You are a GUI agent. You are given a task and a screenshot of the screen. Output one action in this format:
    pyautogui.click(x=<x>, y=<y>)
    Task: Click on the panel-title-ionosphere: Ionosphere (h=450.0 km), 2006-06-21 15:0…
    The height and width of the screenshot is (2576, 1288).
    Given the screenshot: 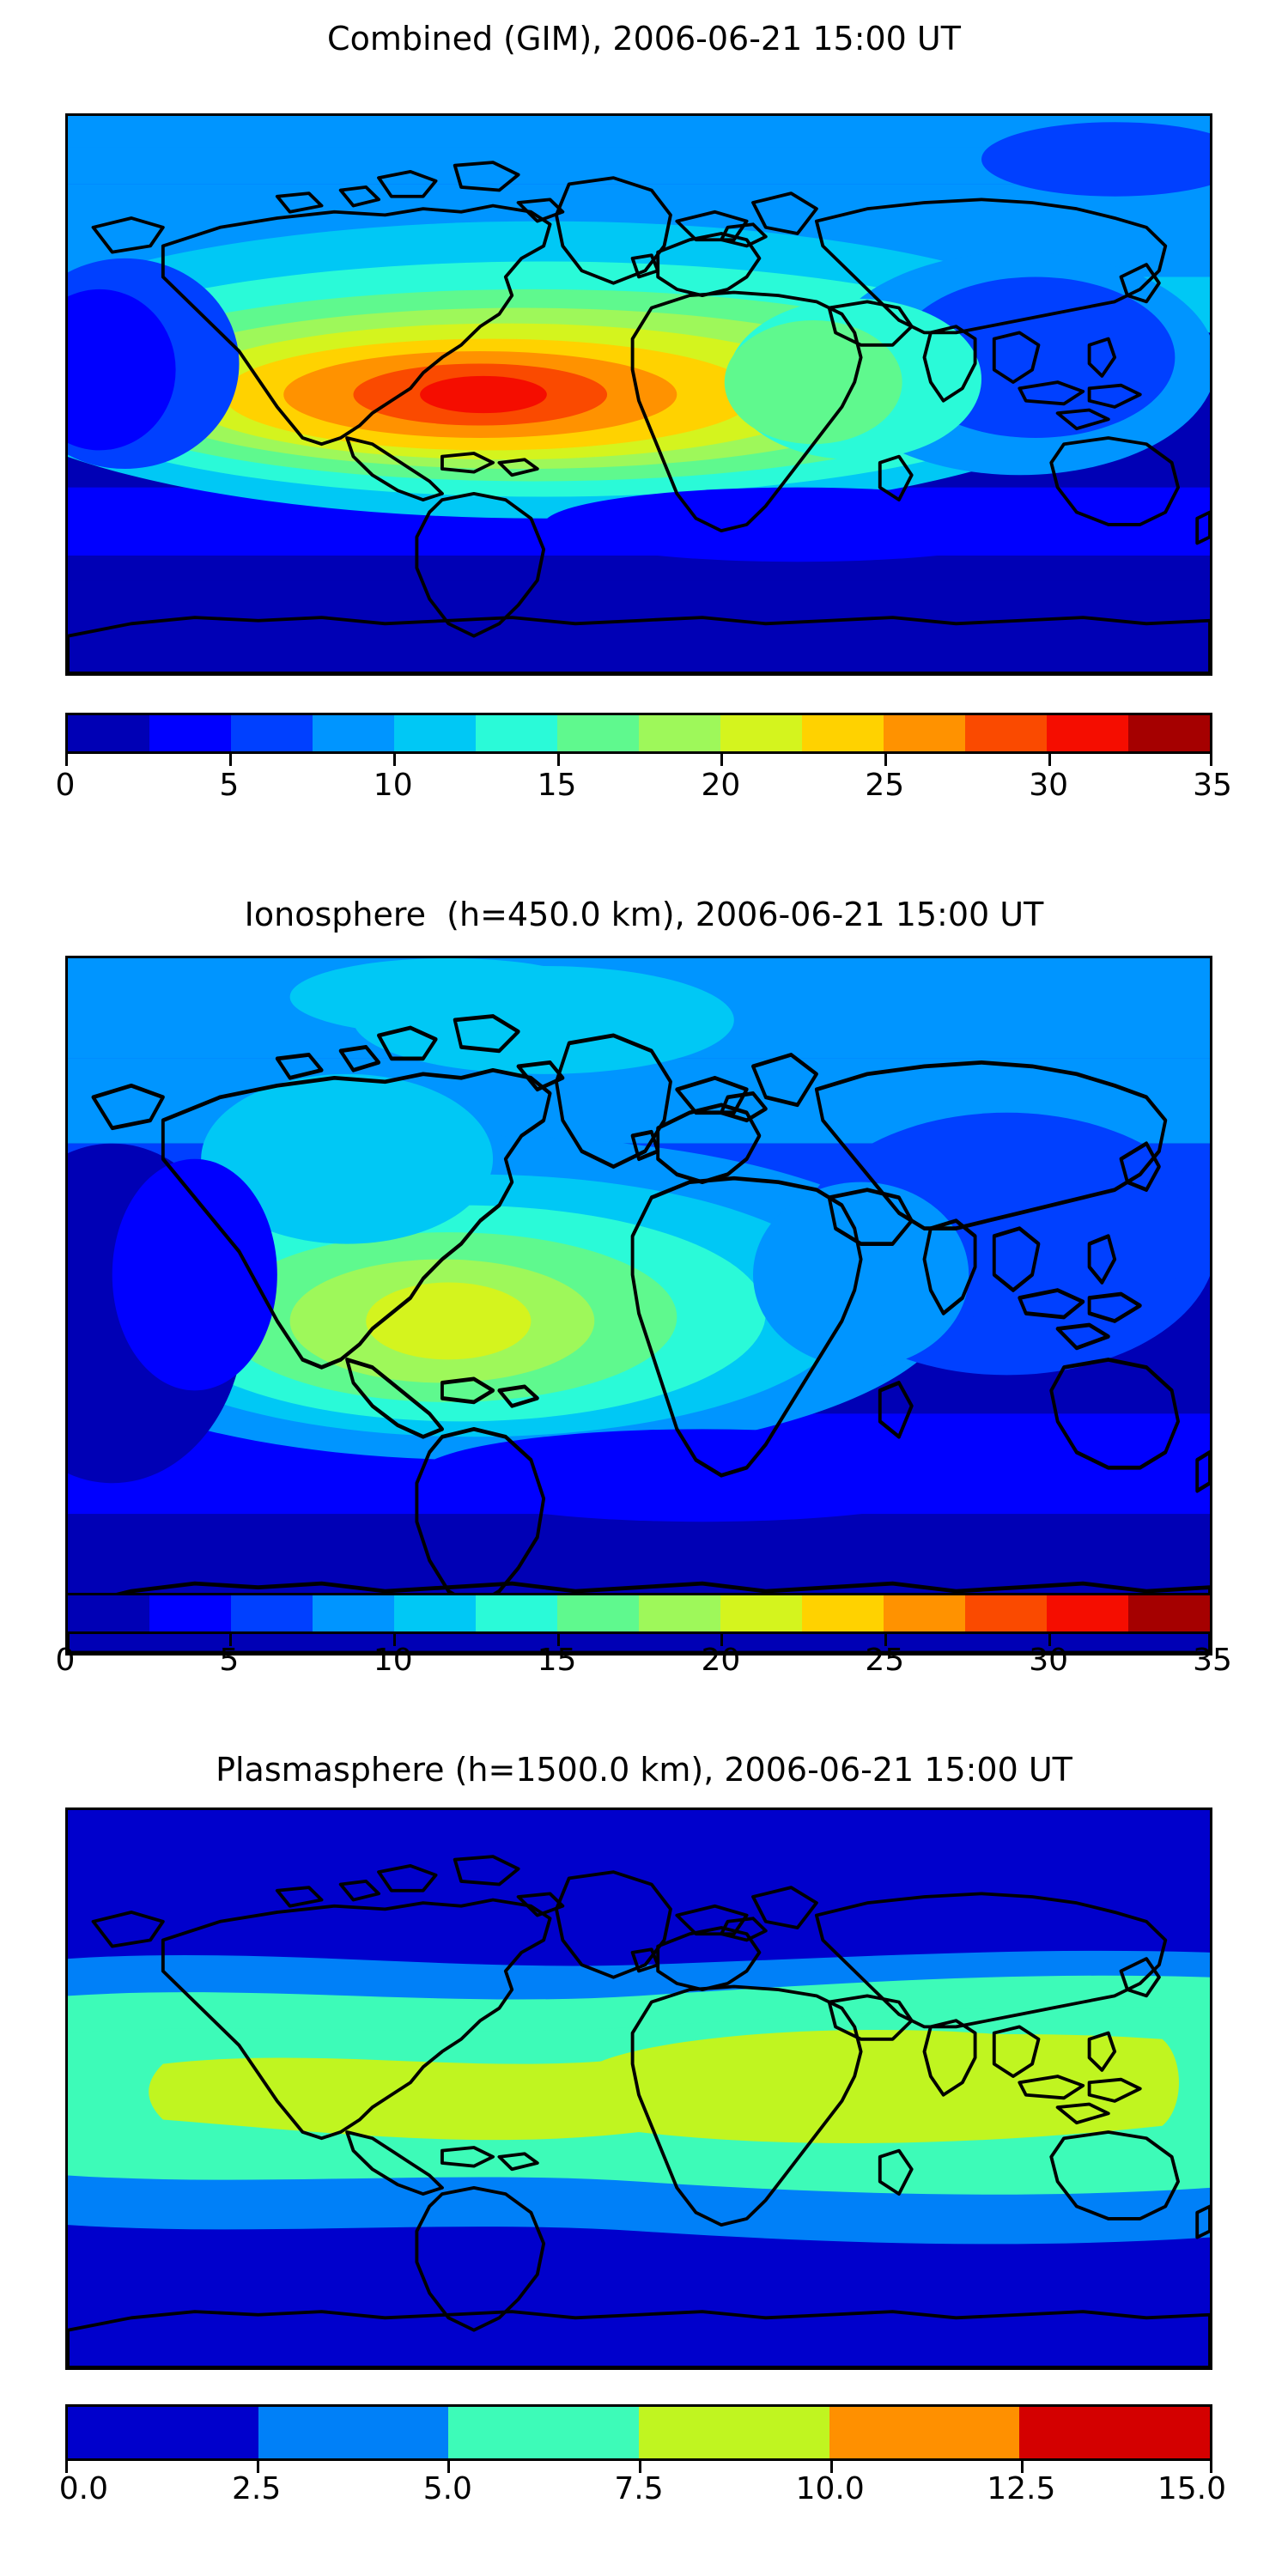 What is the action you would take?
    pyautogui.click(x=644, y=914)
    